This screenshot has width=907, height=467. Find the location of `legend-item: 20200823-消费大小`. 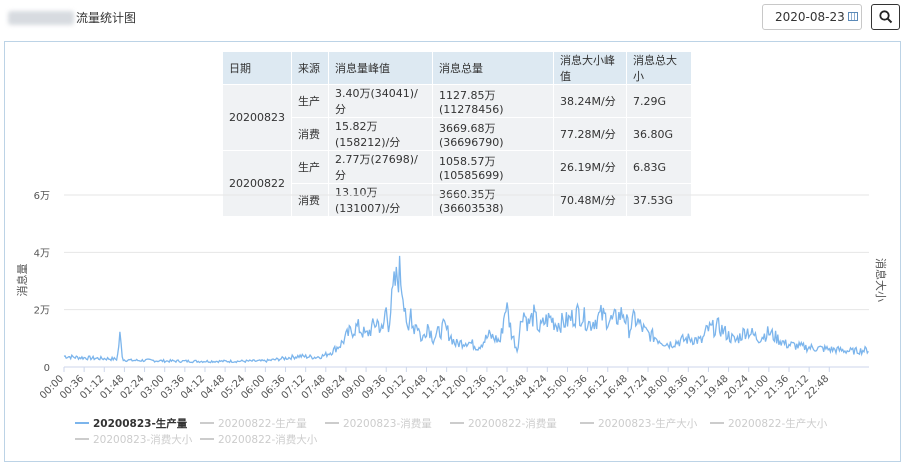

legend-item: 20200823-消费大小 is located at coordinates (134, 439).